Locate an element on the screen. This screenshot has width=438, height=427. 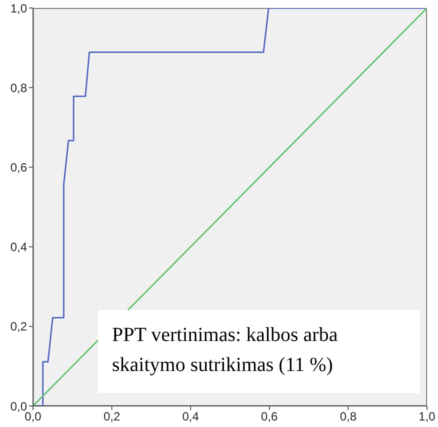
x-tick-label: 0,8 is located at coordinates (348, 417).